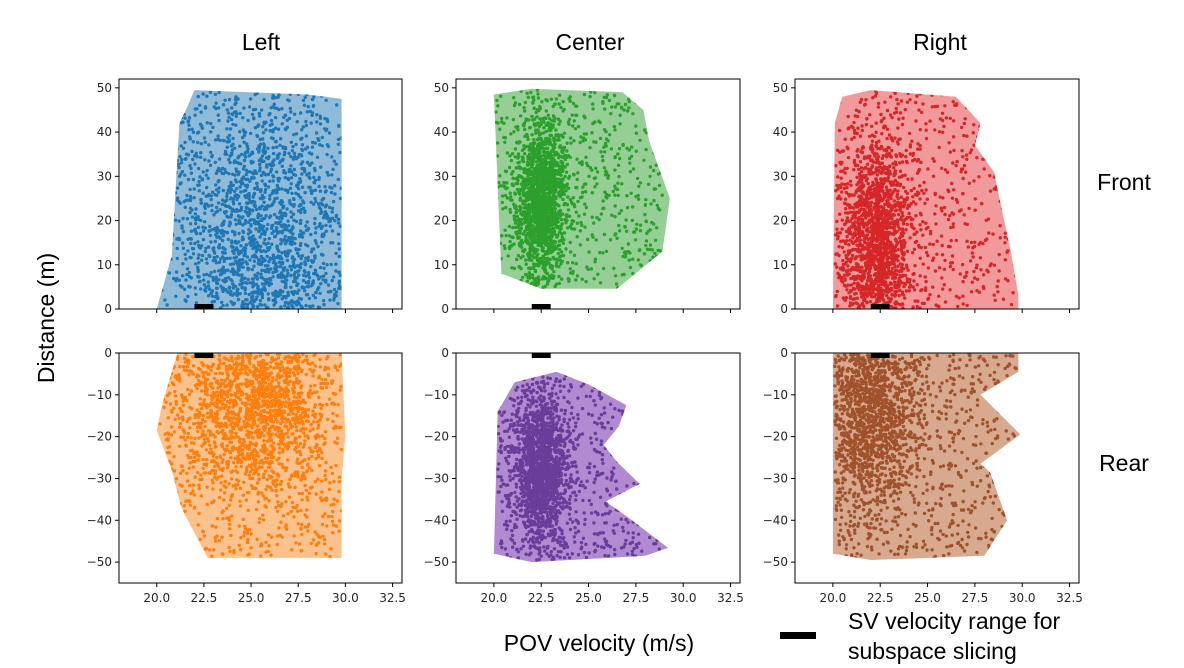  Describe the element at coordinates (441, 176) in the screenshot. I see `y-tick-label: 30` at that location.